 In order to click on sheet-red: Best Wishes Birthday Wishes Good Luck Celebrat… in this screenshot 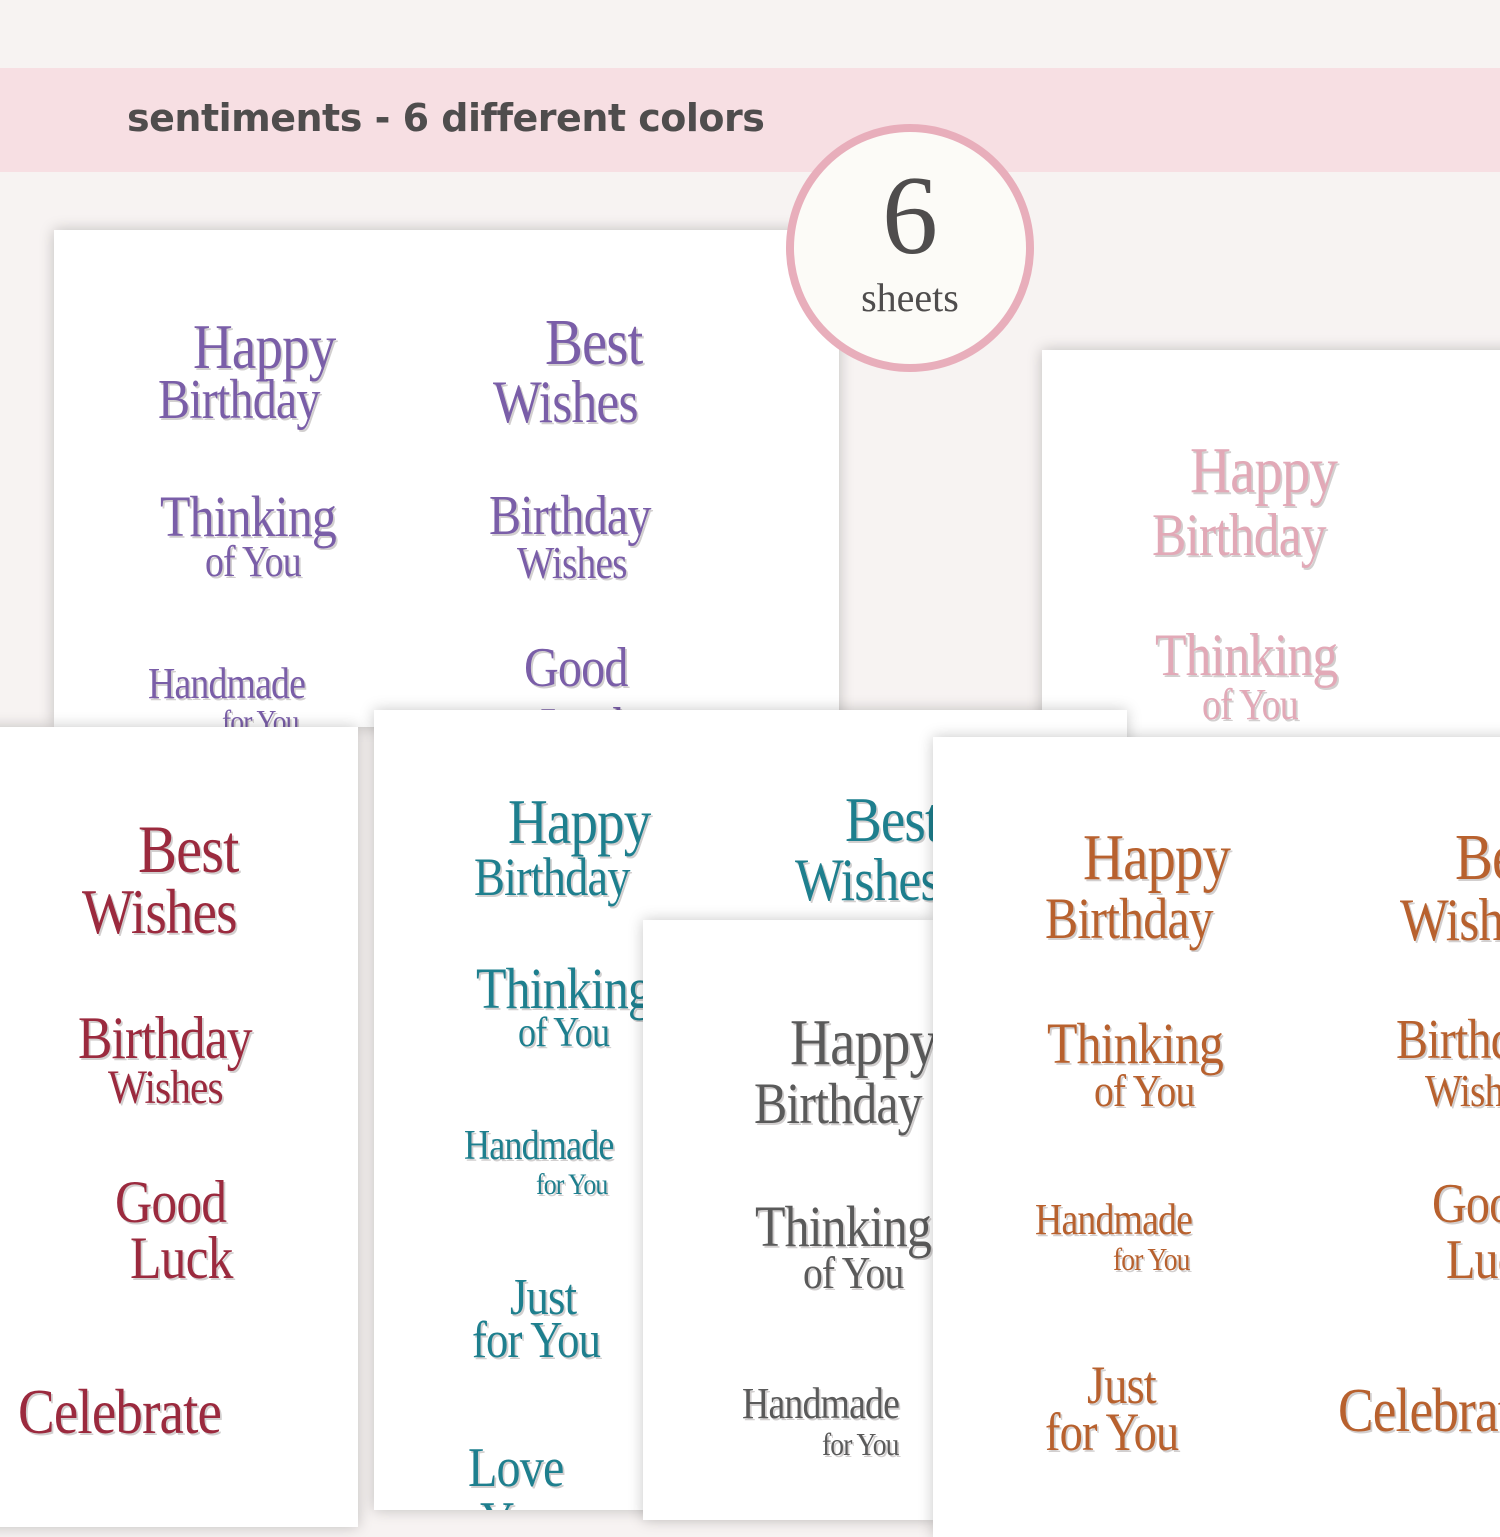, I will do `click(179, 1127)`.